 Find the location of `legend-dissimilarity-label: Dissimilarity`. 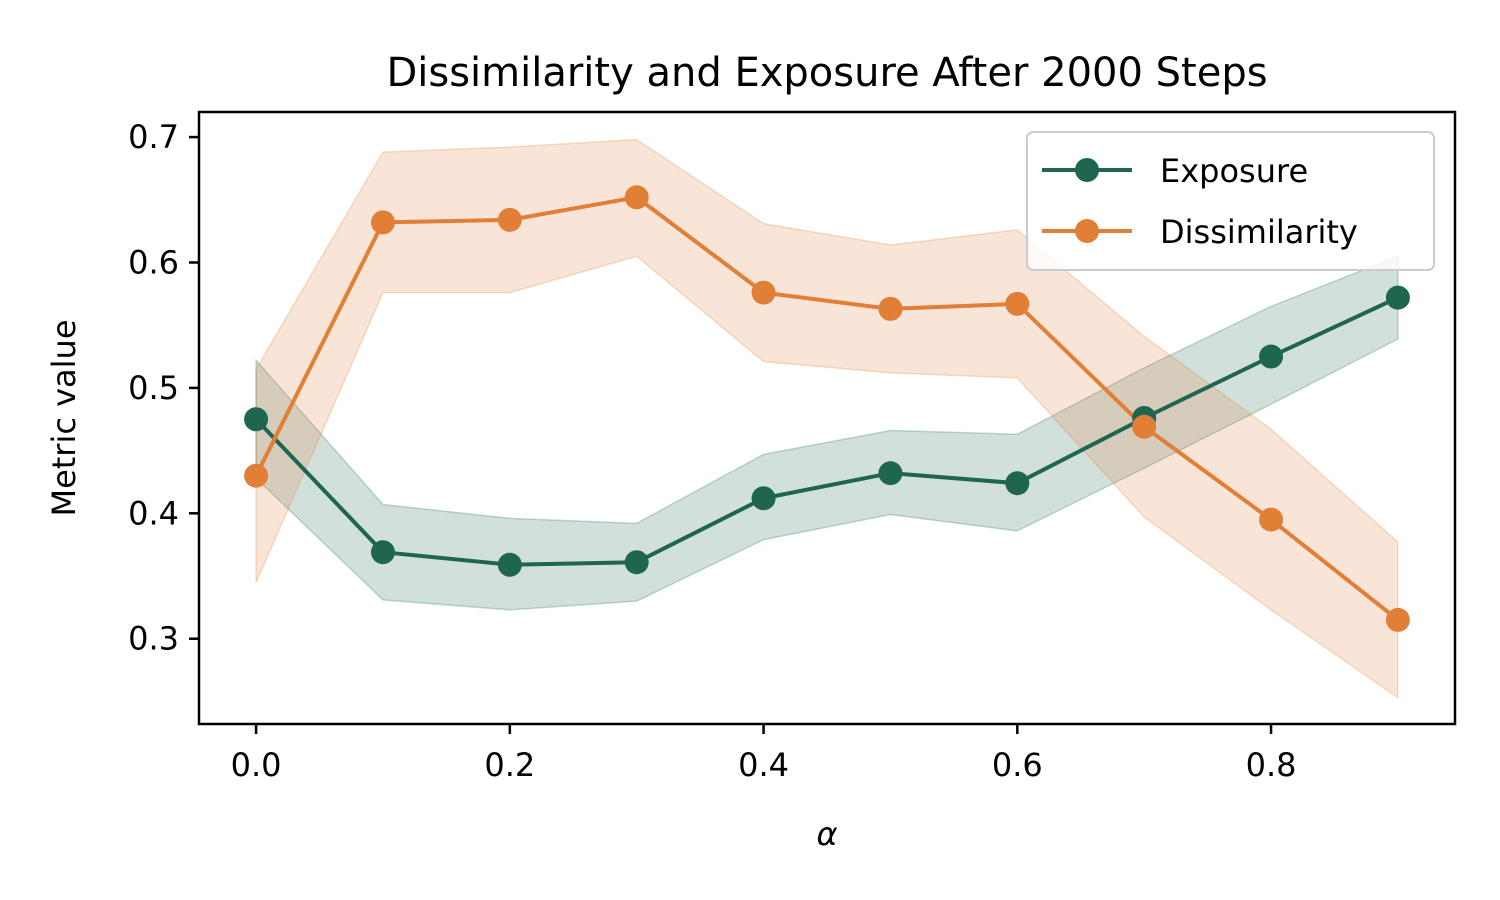

legend-dissimilarity-label: Dissimilarity is located at coordinates (1259, 232).